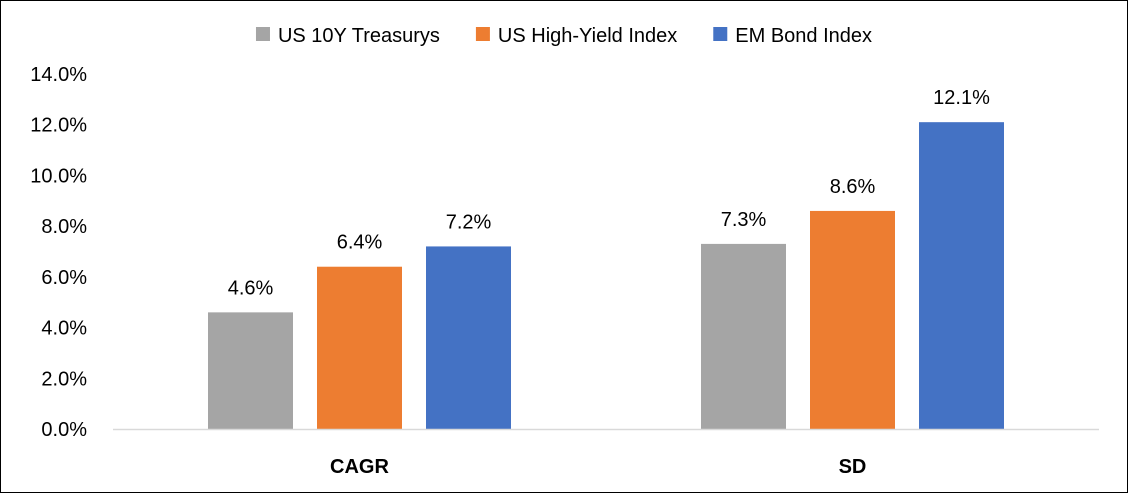 The width and height of the screenshot is (1128, 493). I want to click on y-tick-label: 8.0%, so click(64, 227).